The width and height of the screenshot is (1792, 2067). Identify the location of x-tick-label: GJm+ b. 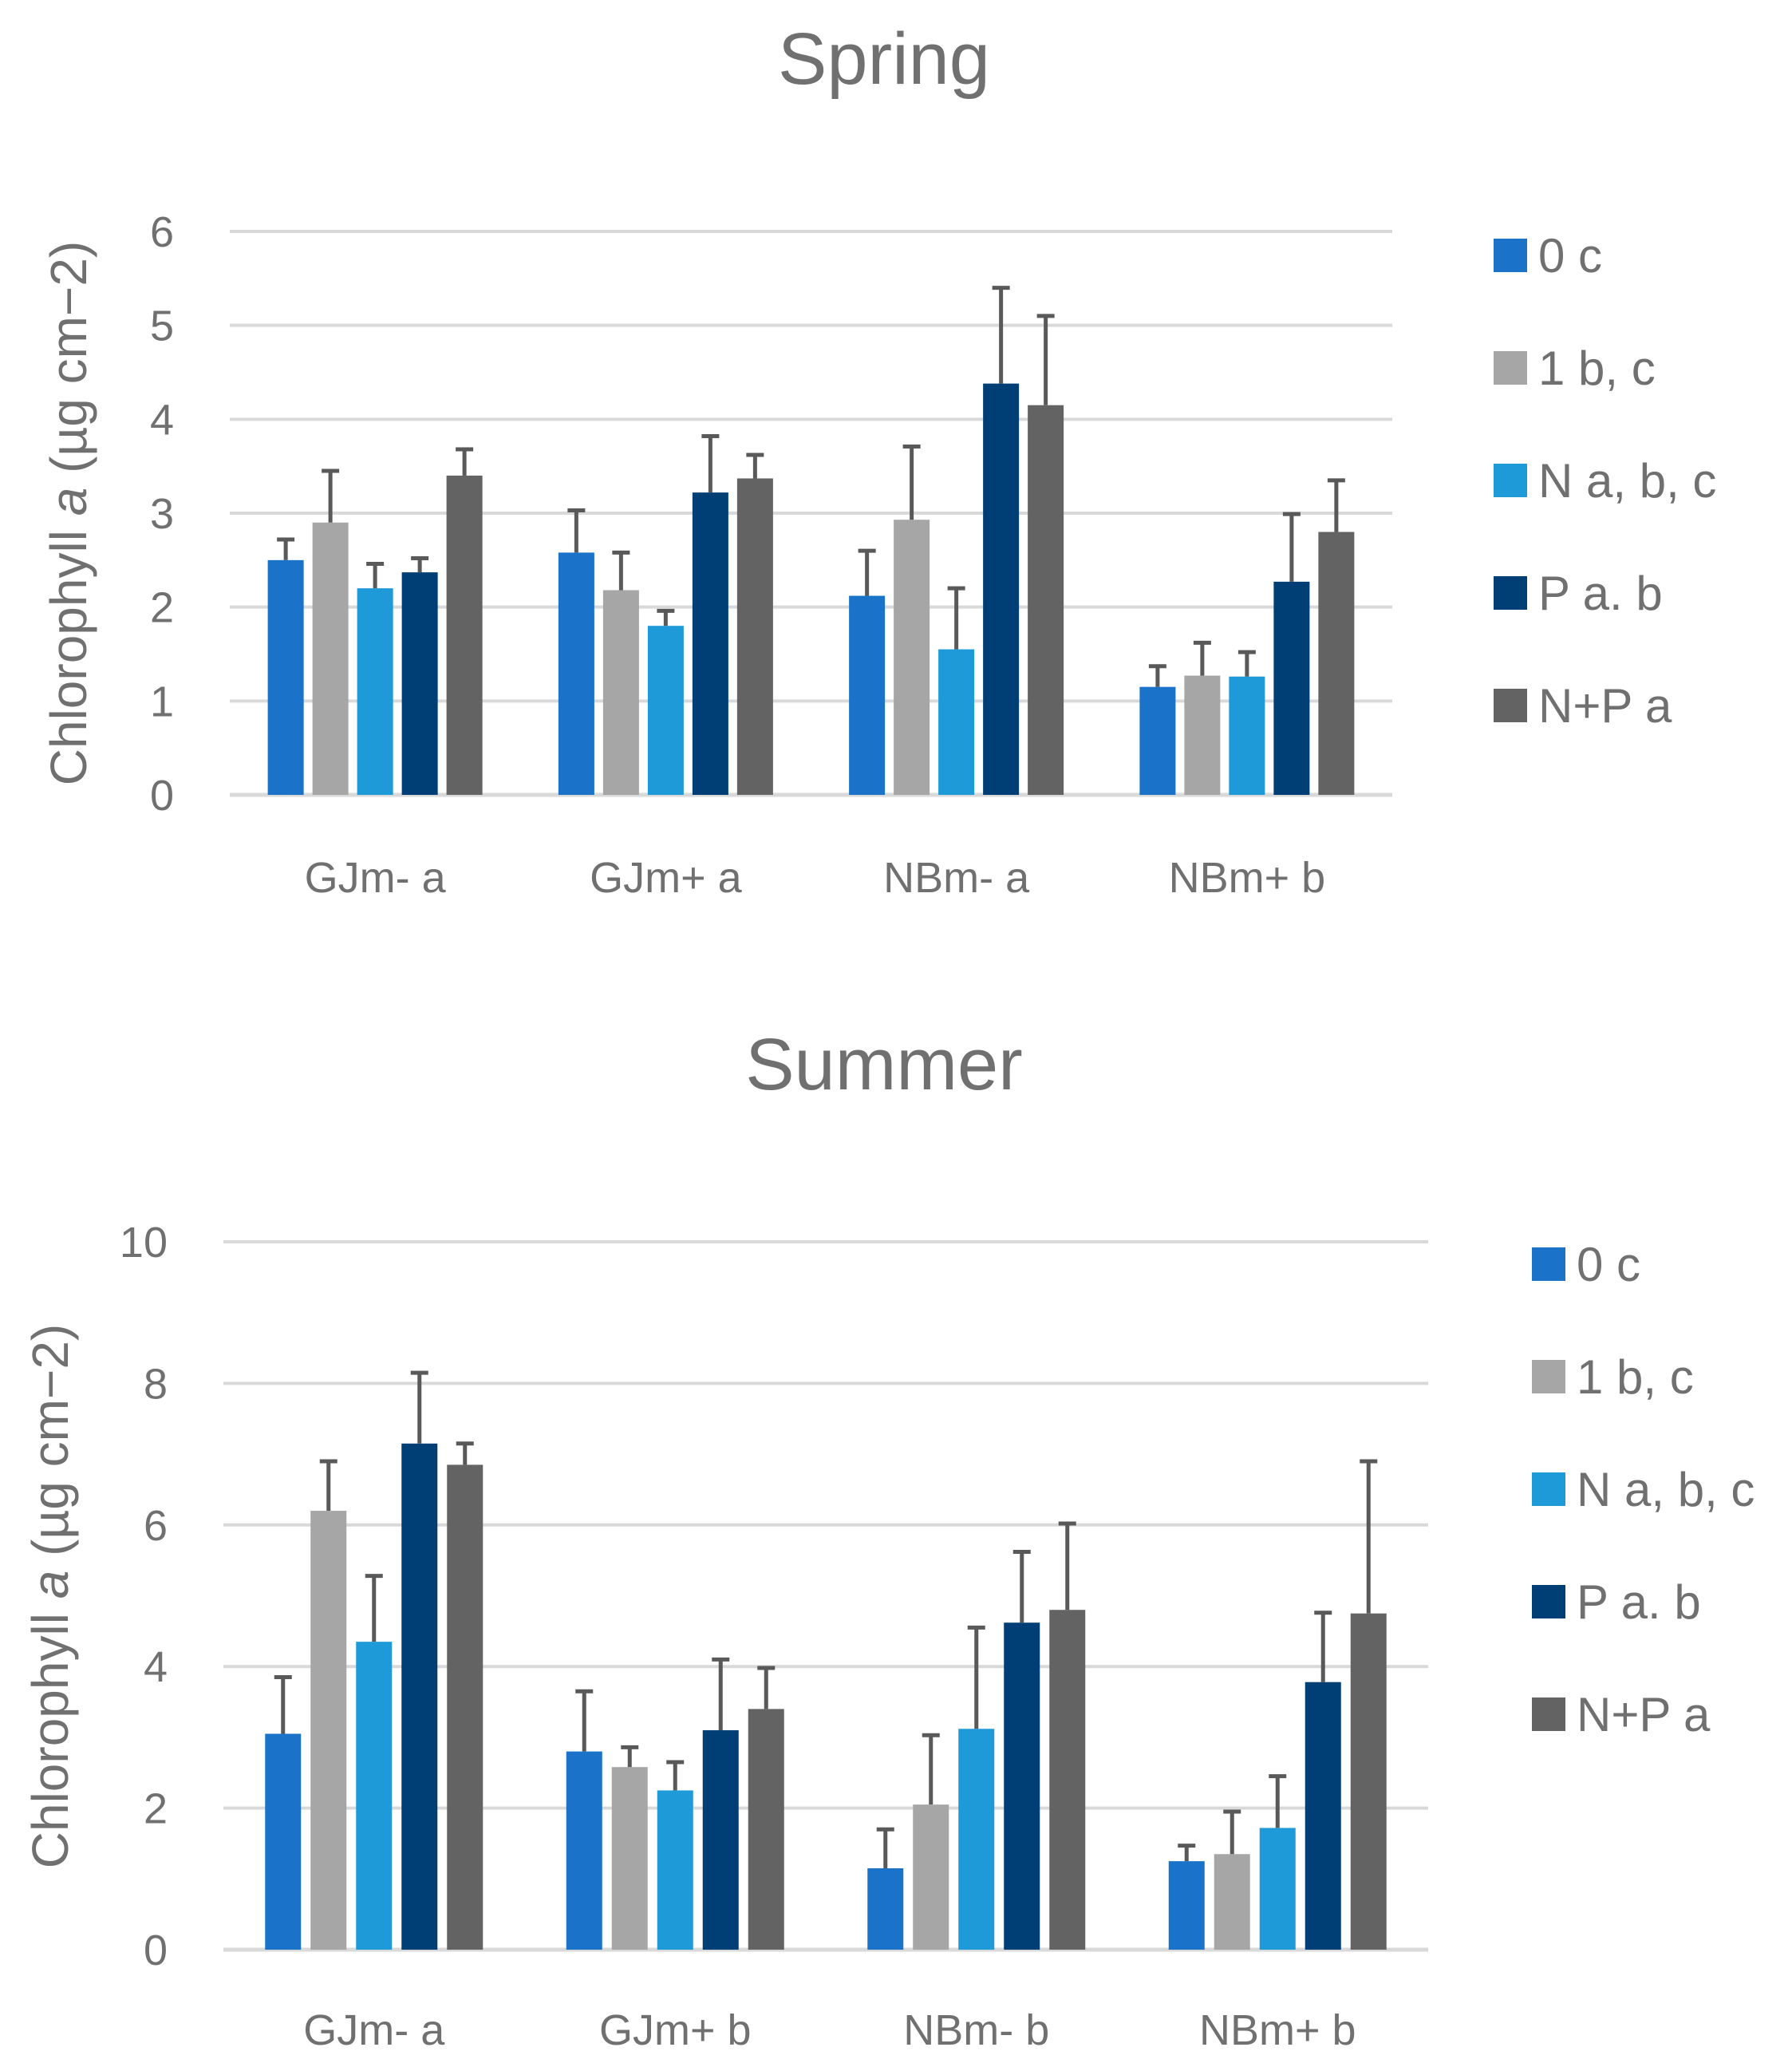
(675, 2030).